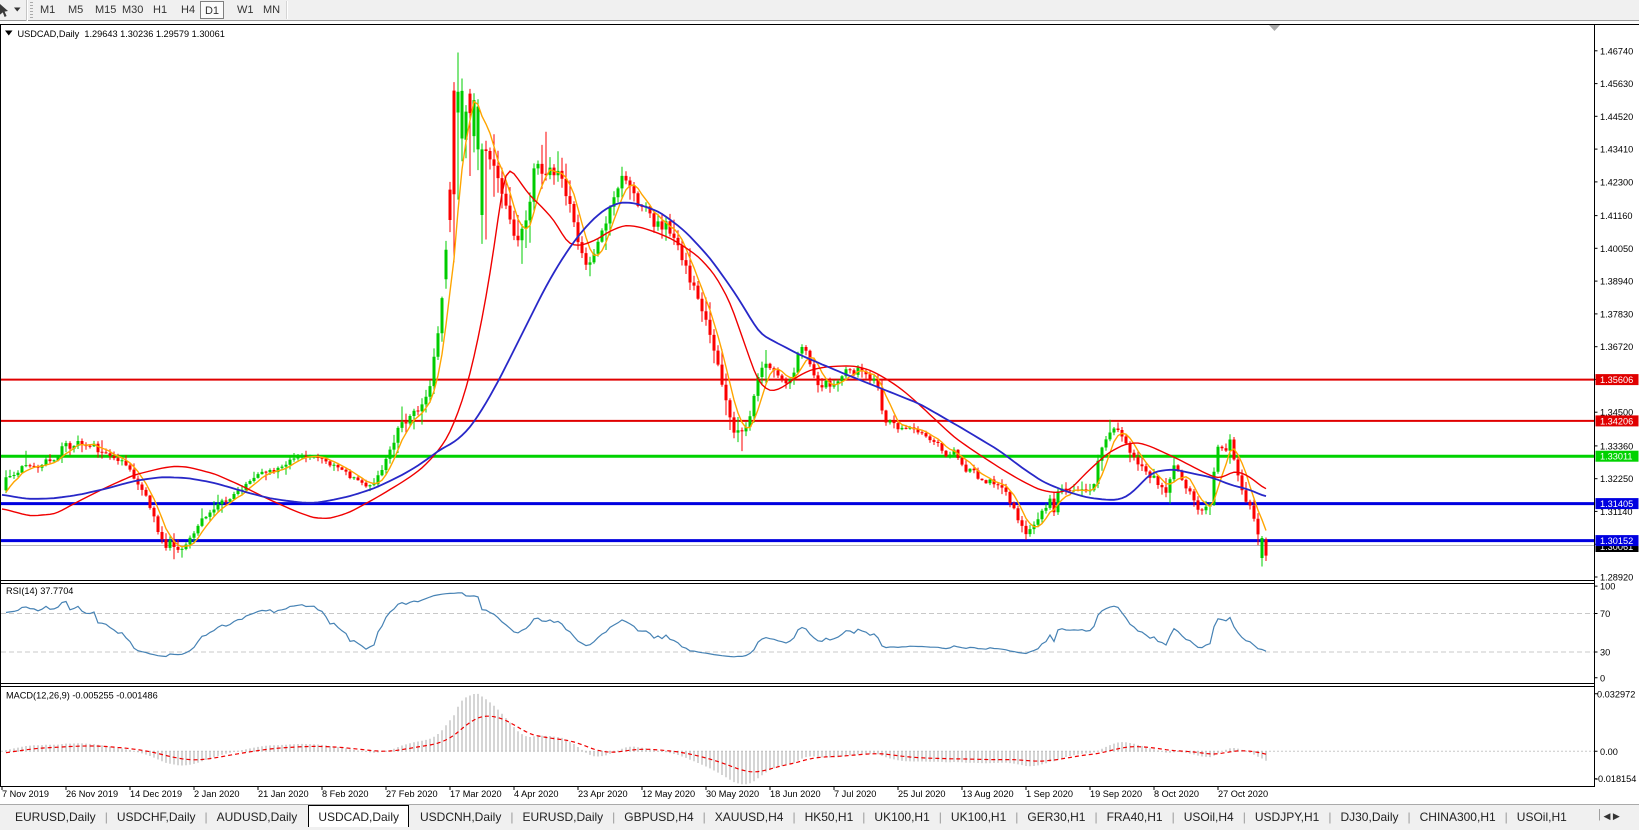  Describe the element at coordinates (668, 794) in the screenshot. I see `svg-text: 12 May 2020` at that location.